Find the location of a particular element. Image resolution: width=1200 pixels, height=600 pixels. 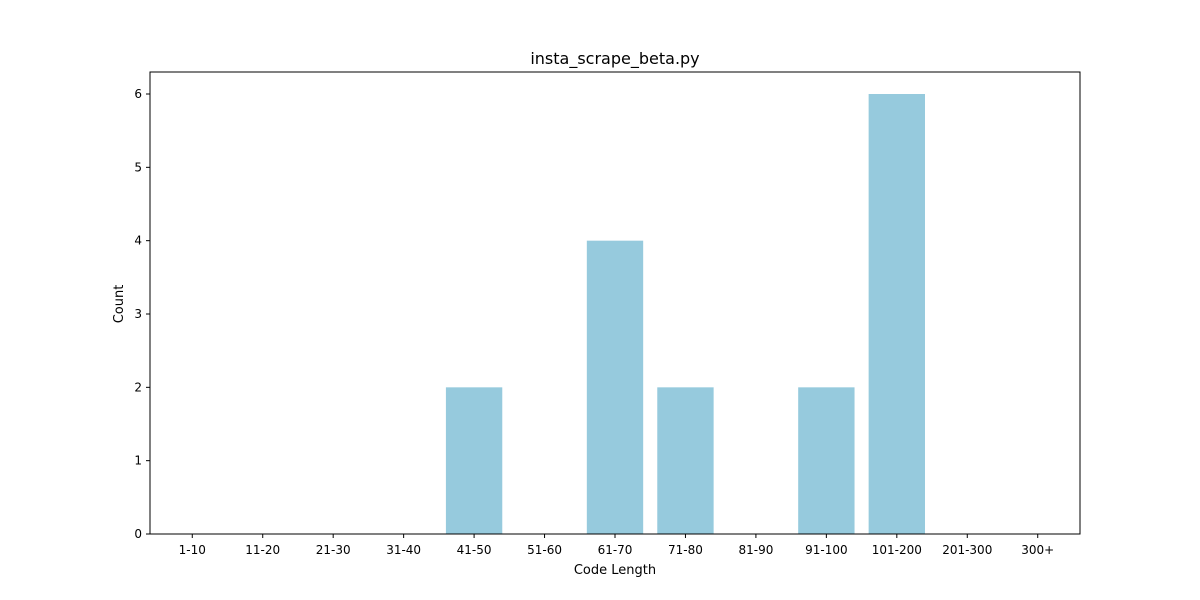

y-axis-label: Count is located at coordinates (119, 304).